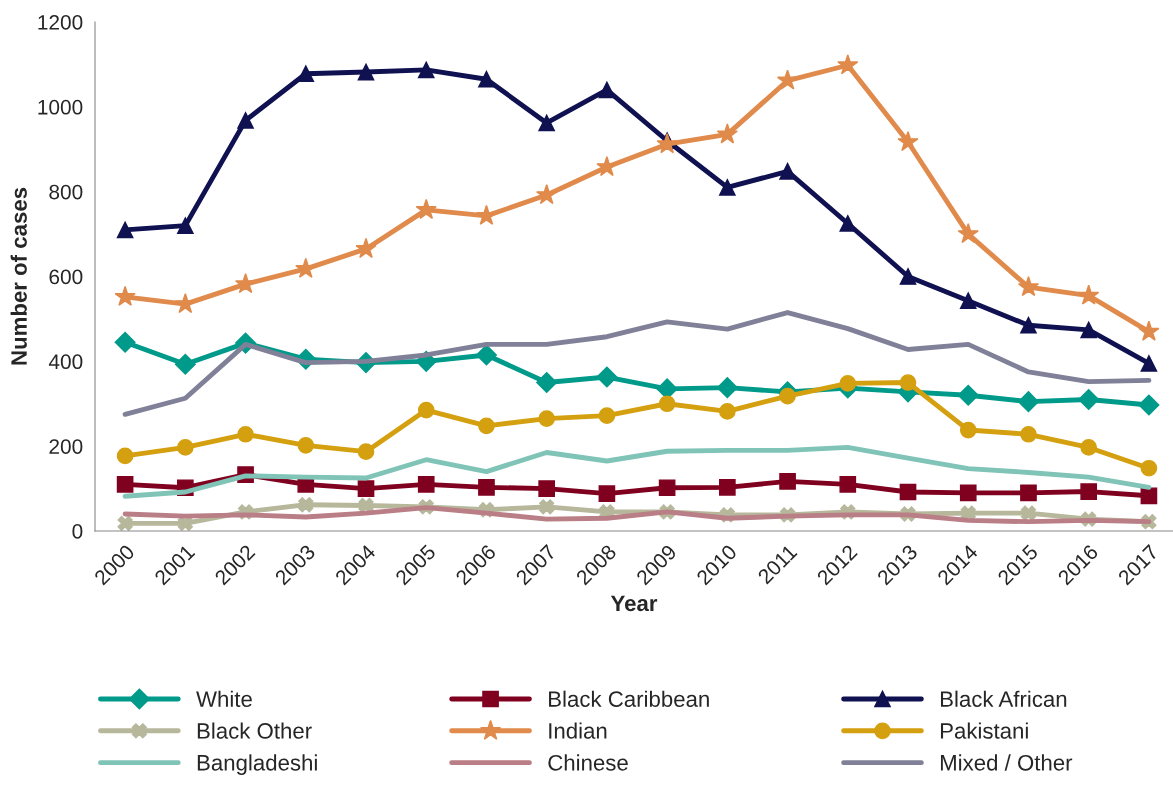  What do you see at coordinates (66, 446) in the screenshot?
I see `y-tick-label: 200` at bounding box center [66, 446].